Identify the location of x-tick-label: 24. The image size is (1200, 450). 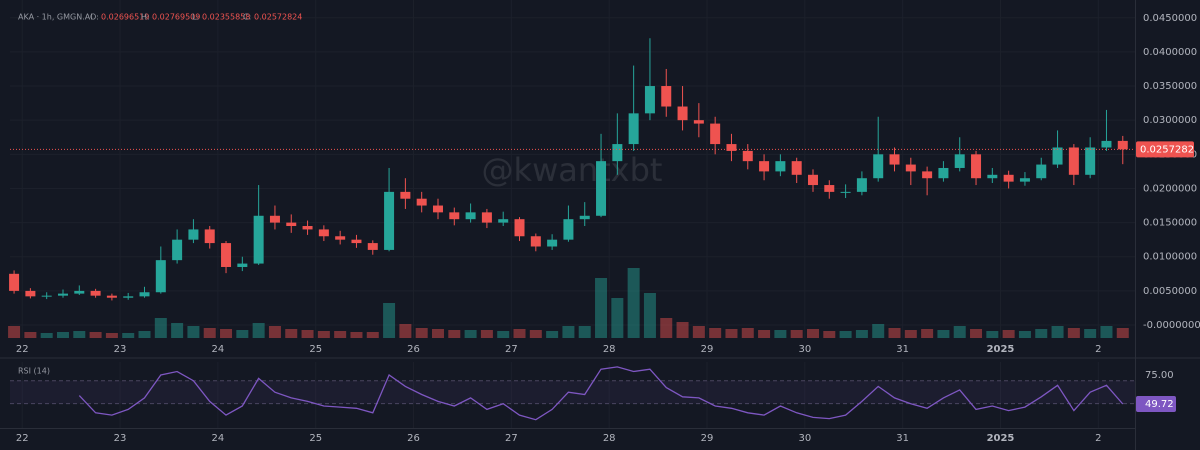
(218, 349).